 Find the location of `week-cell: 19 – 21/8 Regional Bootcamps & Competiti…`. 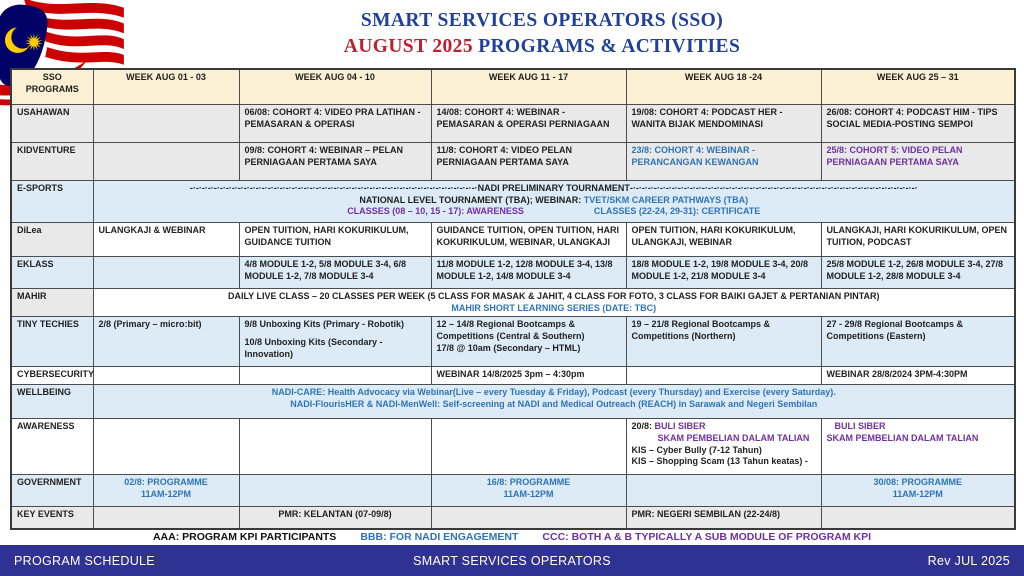

week-cell: 19 – 21/8 Regional Bootcamps & Competiti… is located at coordinates (723, 342).